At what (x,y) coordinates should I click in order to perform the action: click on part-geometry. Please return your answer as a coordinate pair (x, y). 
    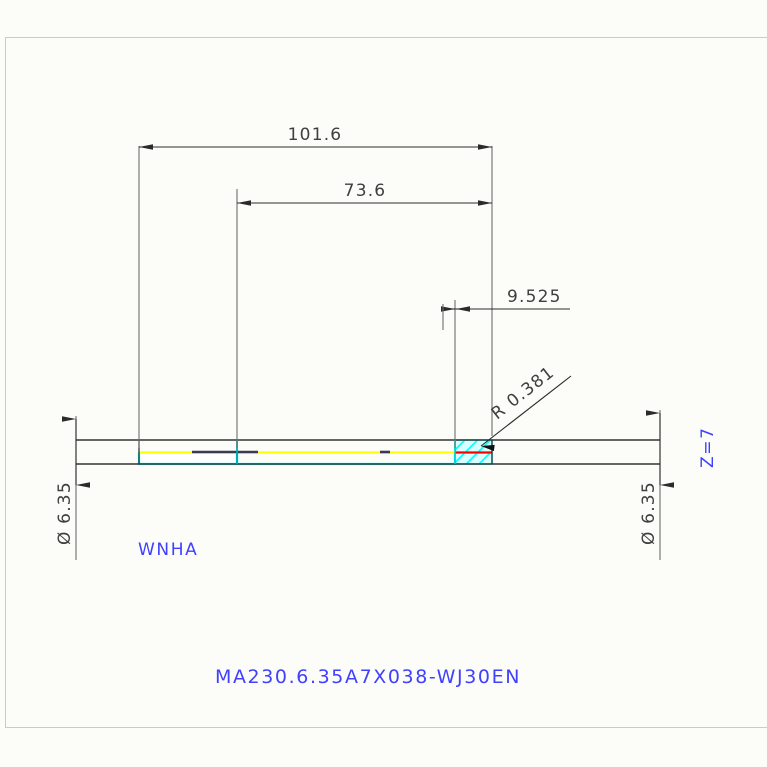
    Looking at the image, I should click on (368, 452).